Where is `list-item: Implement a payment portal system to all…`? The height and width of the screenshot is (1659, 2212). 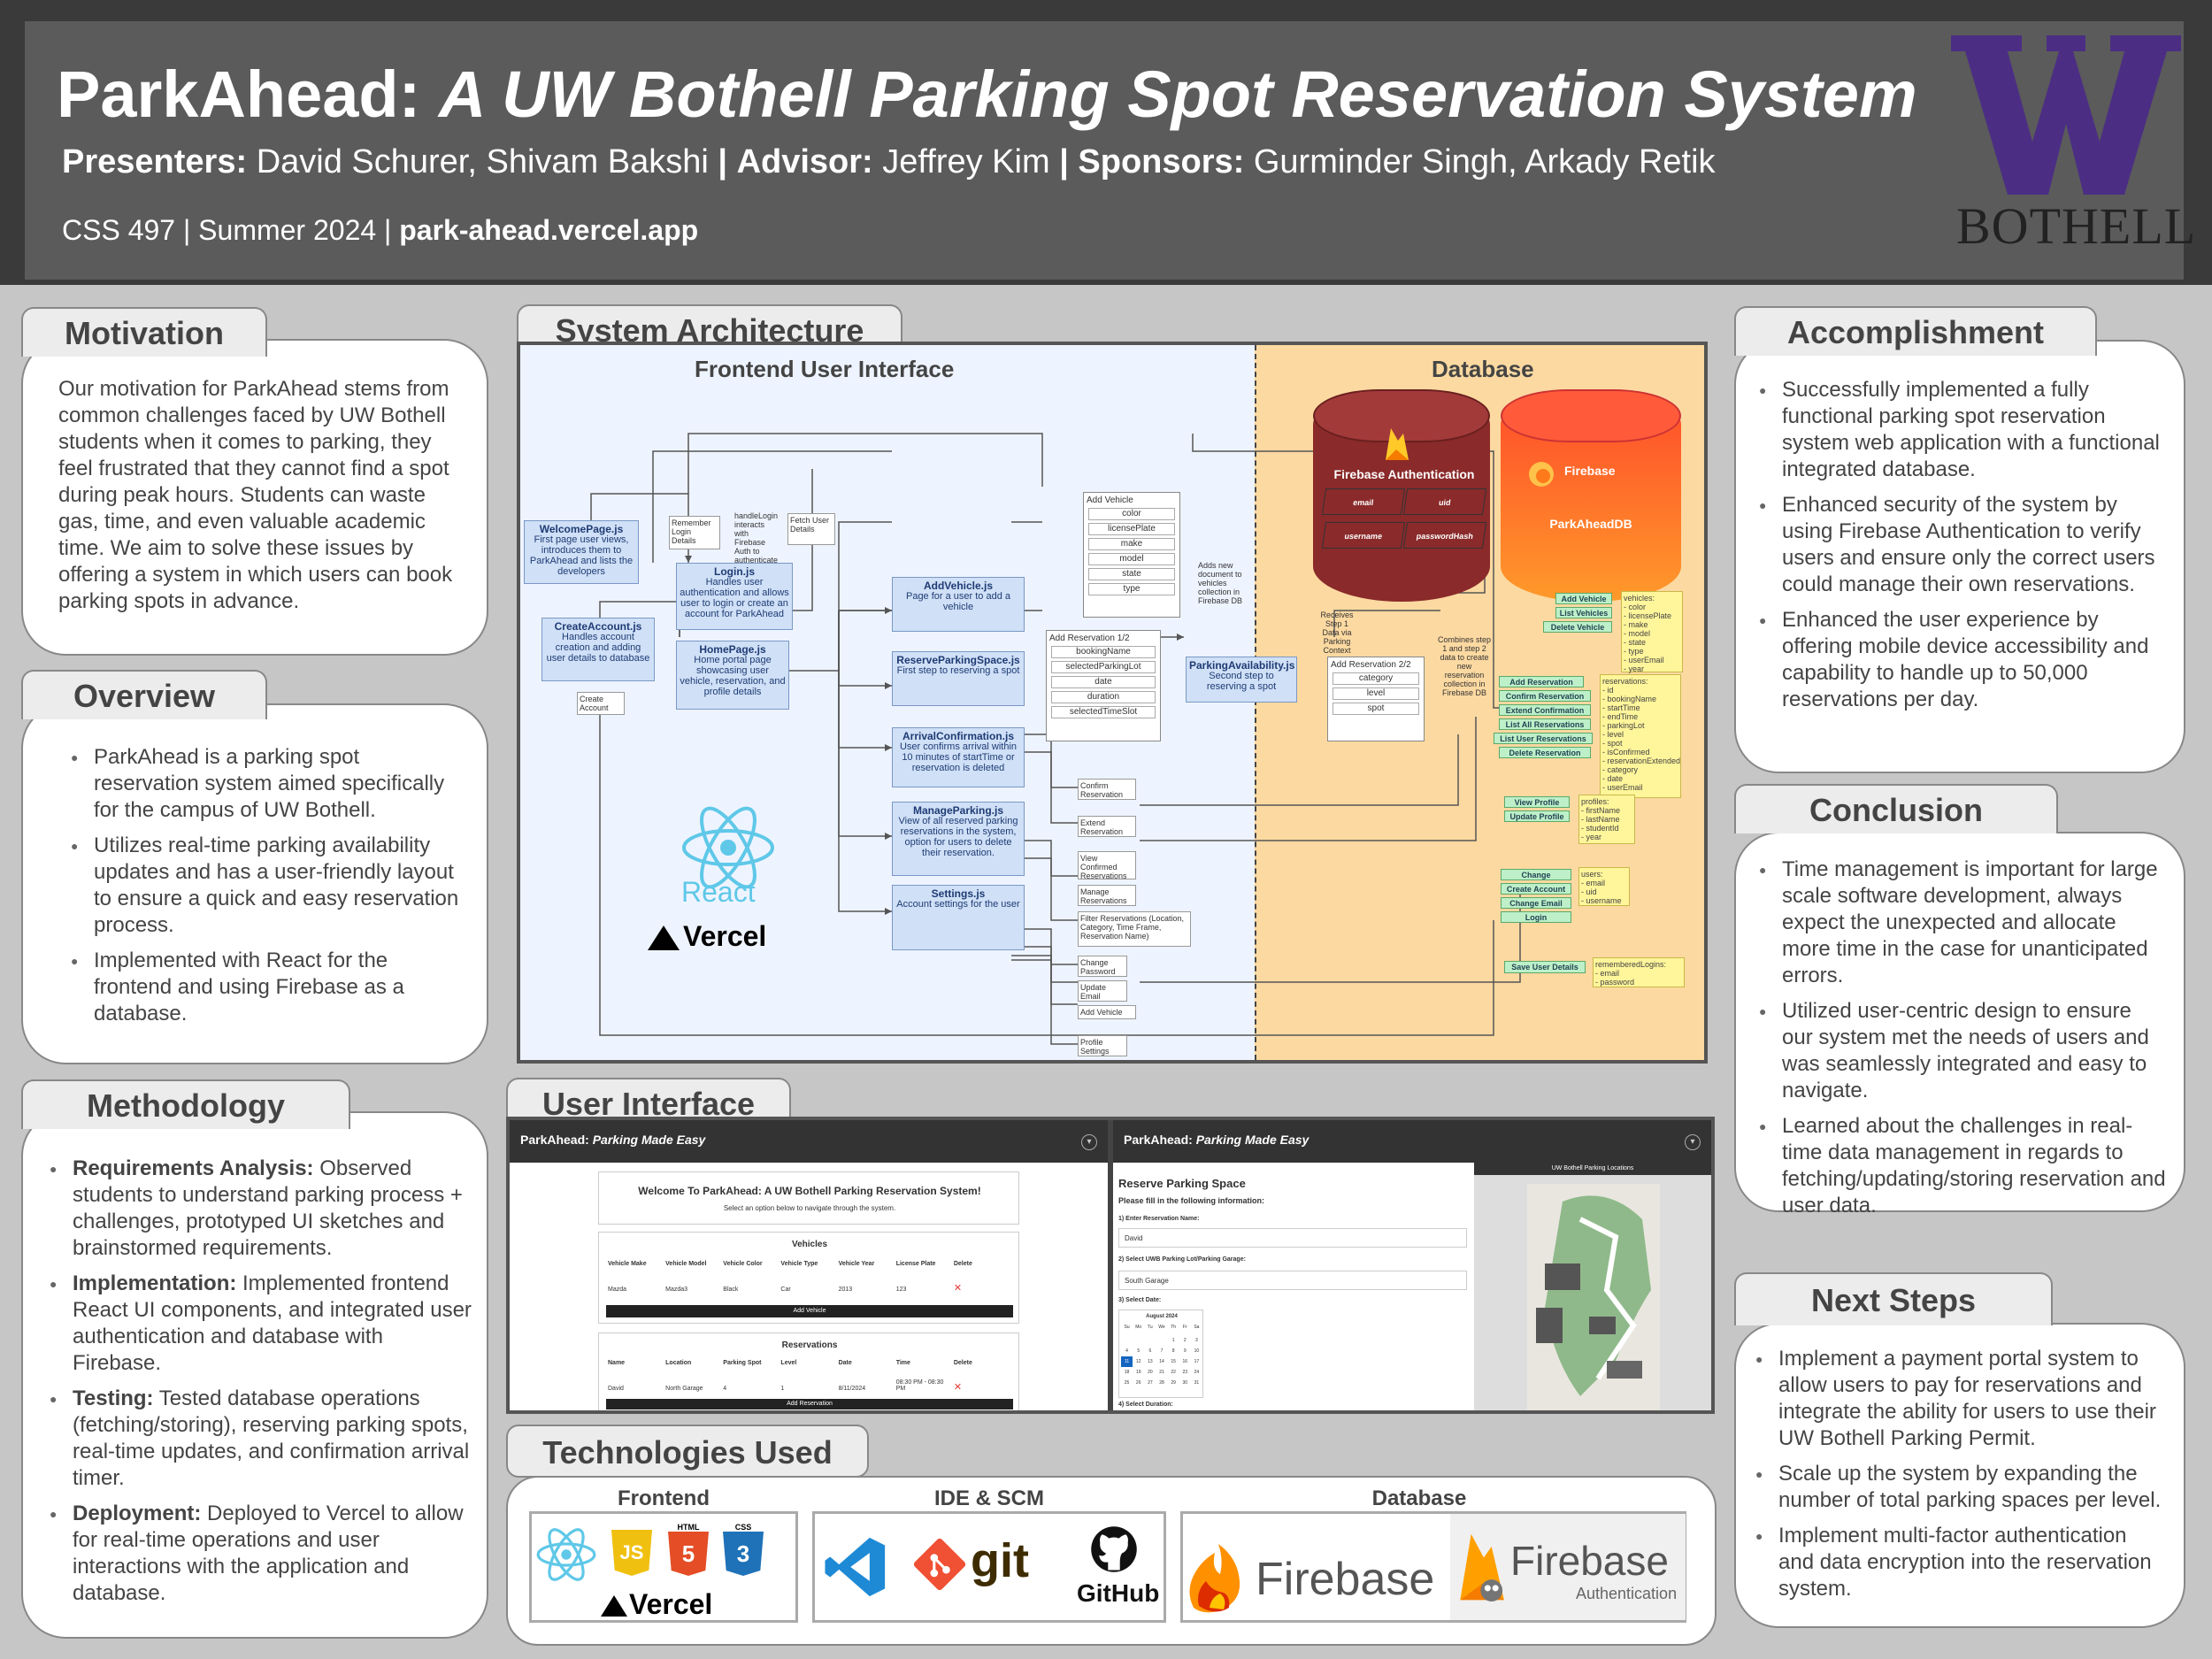 list-item: Implement a payment portal system to all… is located at coordinates (1962, 1399).